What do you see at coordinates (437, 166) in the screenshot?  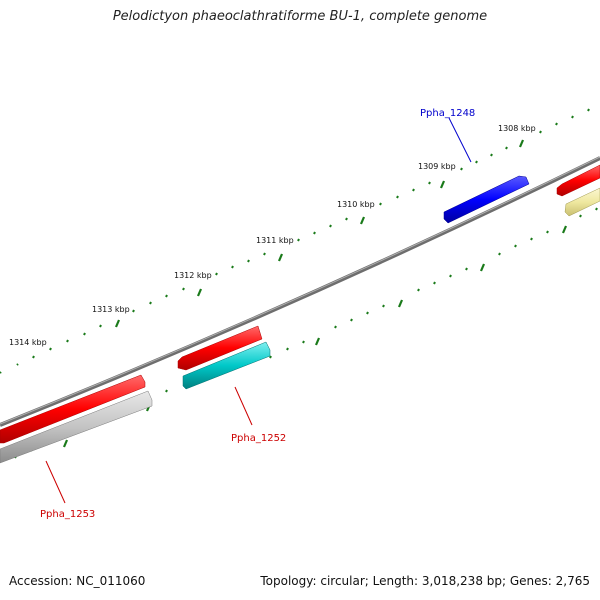 I see `kbp-label: 1309 kbp` at bounding box center [437, 166].